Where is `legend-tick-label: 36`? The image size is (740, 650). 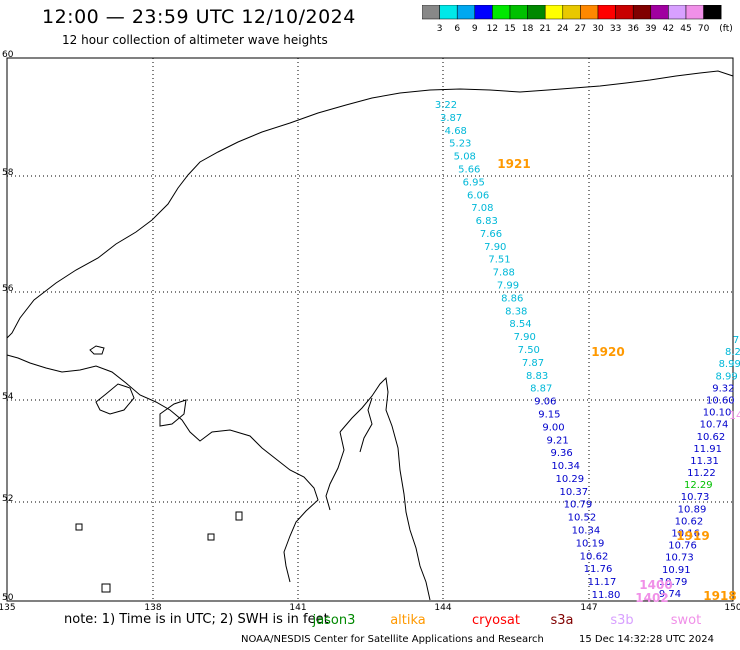
legend-tick-label: 36 is located at coordinates (633, 29).